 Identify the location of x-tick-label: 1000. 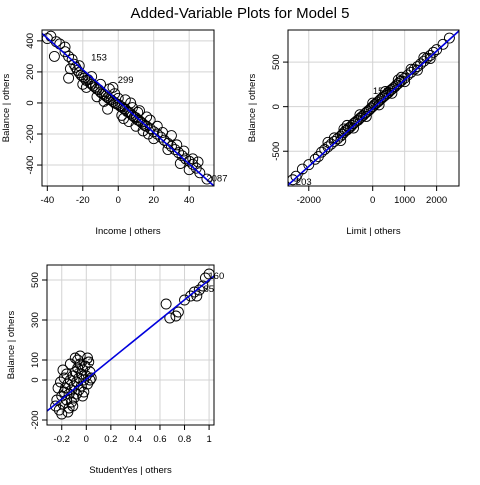
(404, 200).